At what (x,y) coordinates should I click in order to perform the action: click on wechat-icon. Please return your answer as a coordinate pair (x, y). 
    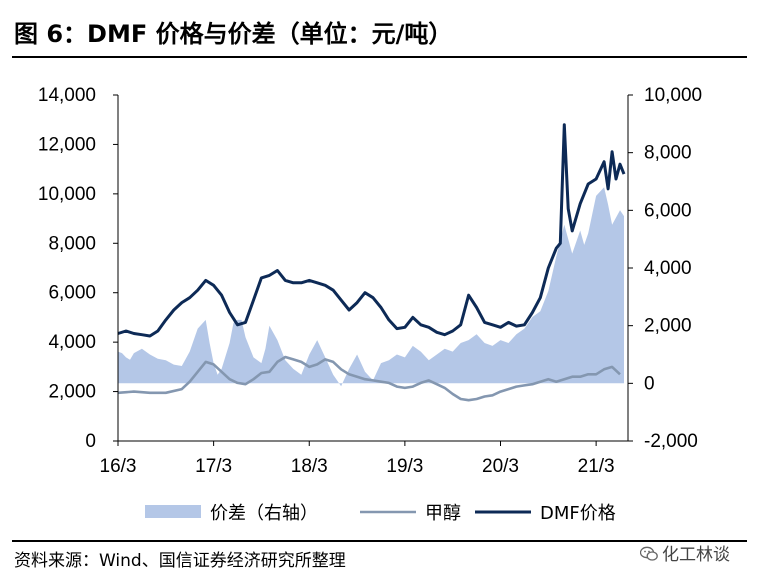
    Looking at the image, I should click on (649, 553).